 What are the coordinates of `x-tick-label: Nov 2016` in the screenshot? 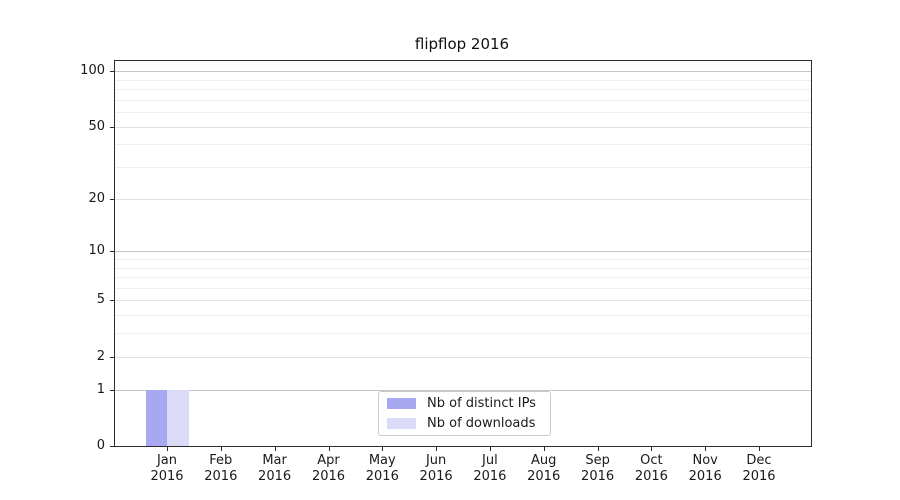 It's located at (705, 468).